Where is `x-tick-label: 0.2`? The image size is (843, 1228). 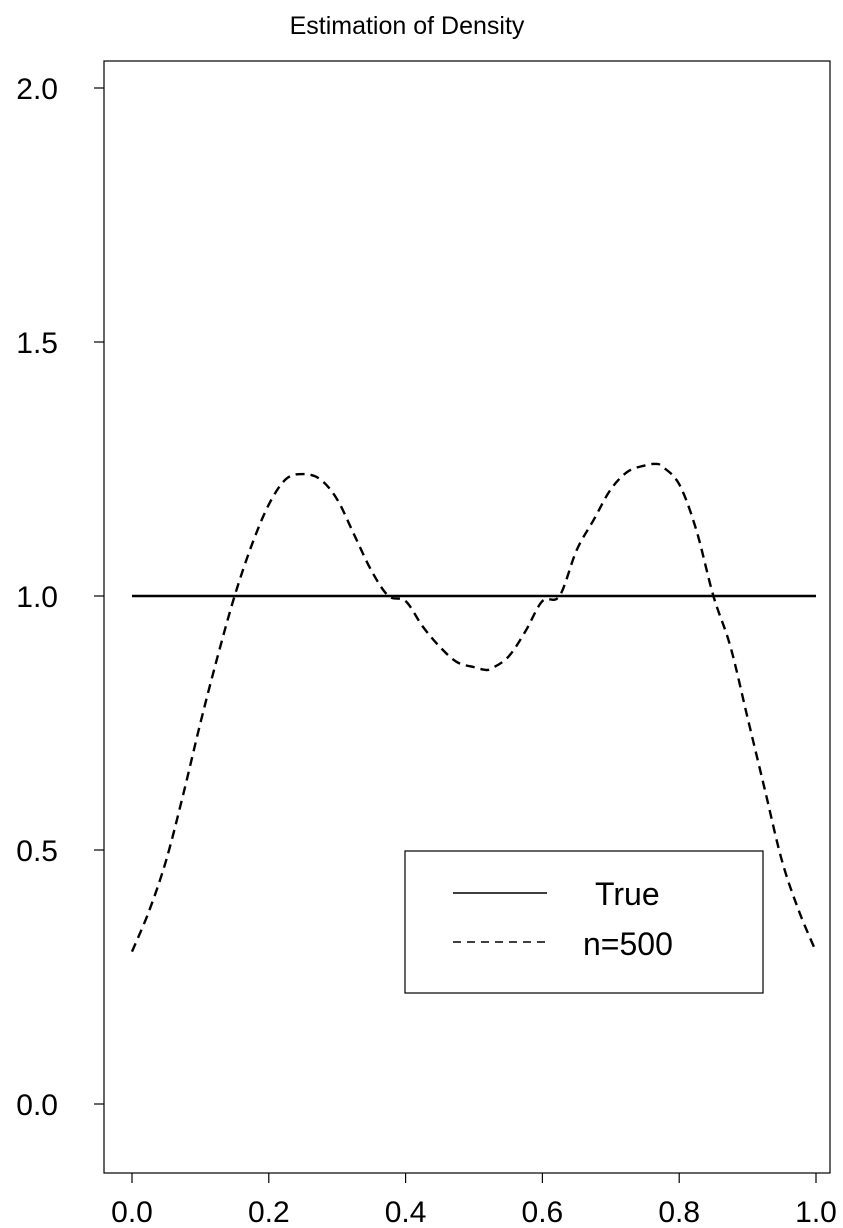
x-tick-label: 0.2 is located at coordinates (269, 1212).